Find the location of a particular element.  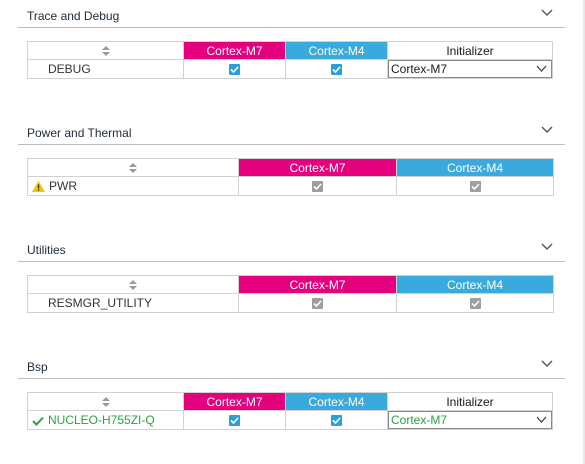

scrollbar-track is located at coordinates (584, 232).